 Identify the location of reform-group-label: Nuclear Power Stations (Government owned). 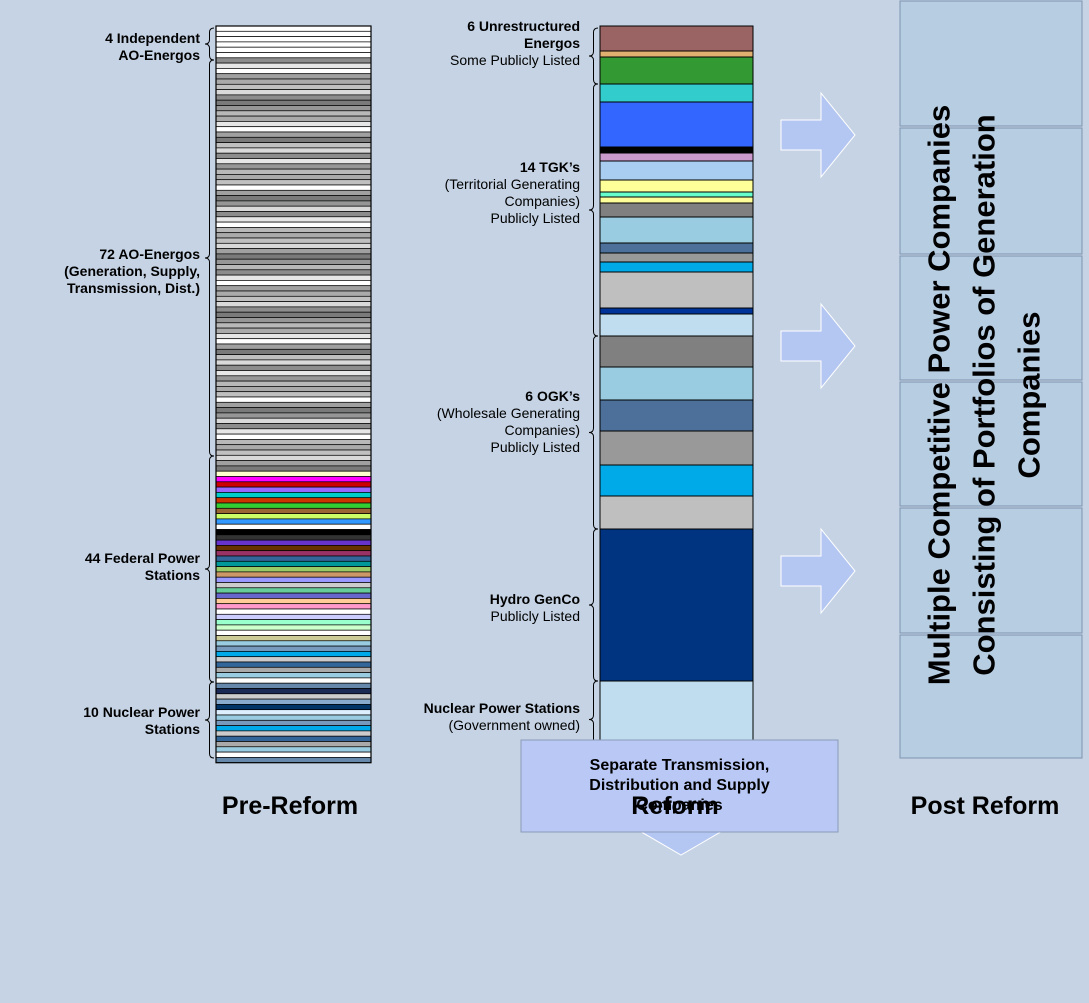
(455, 717).